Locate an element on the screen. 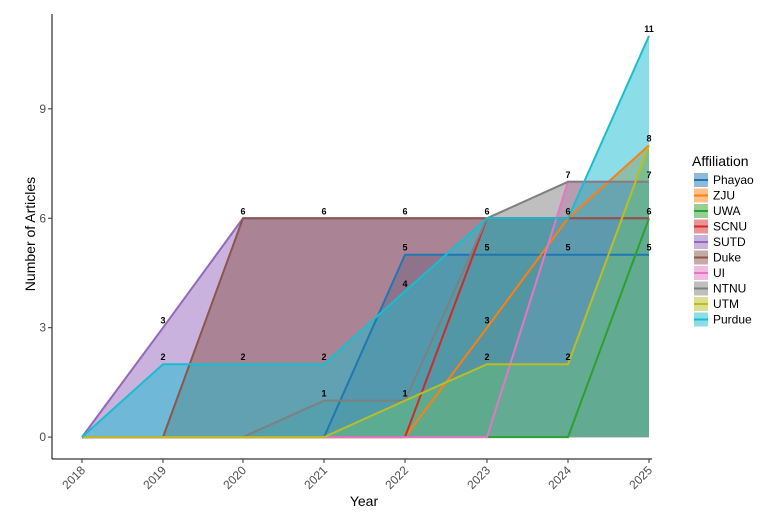 The height and width of the screenshot is (514, 774). legend-item-duke: Duke is located at coordinates (717, 257).